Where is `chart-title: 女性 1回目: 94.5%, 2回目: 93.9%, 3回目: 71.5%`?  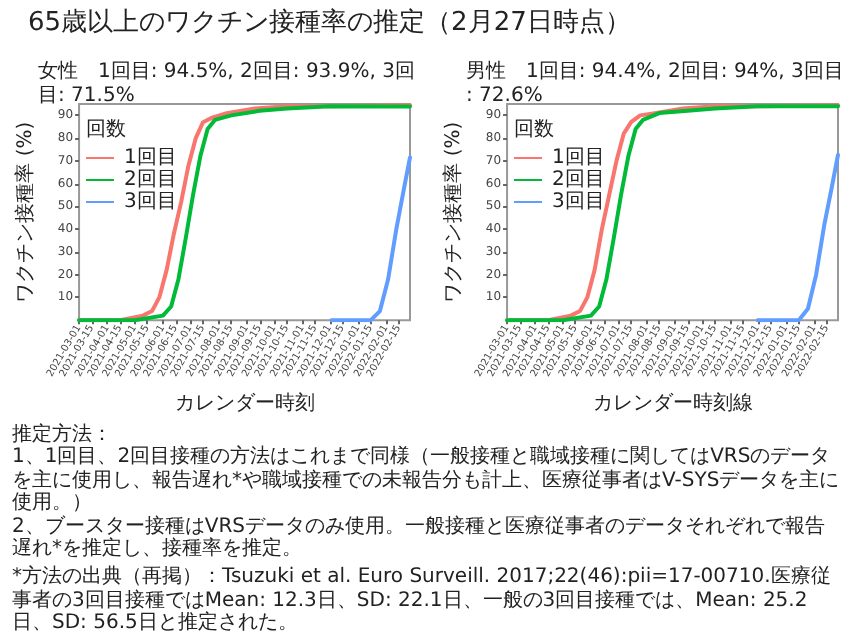 chart-title: 女性 1回目: 94.5%, 2回目: 93.9%, 3回目: 71.5% is located at coordinates (226, 83).